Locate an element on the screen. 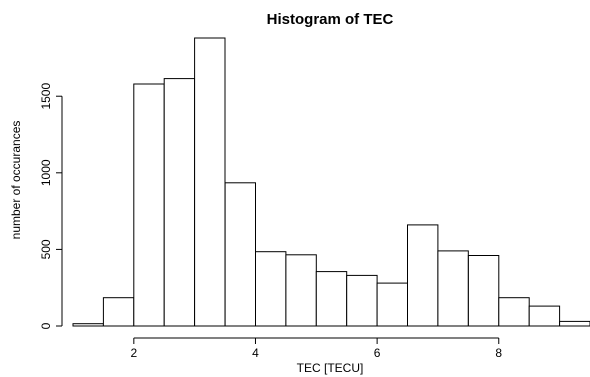  x-tick-label: 4 is located at coordinates (255, 353).